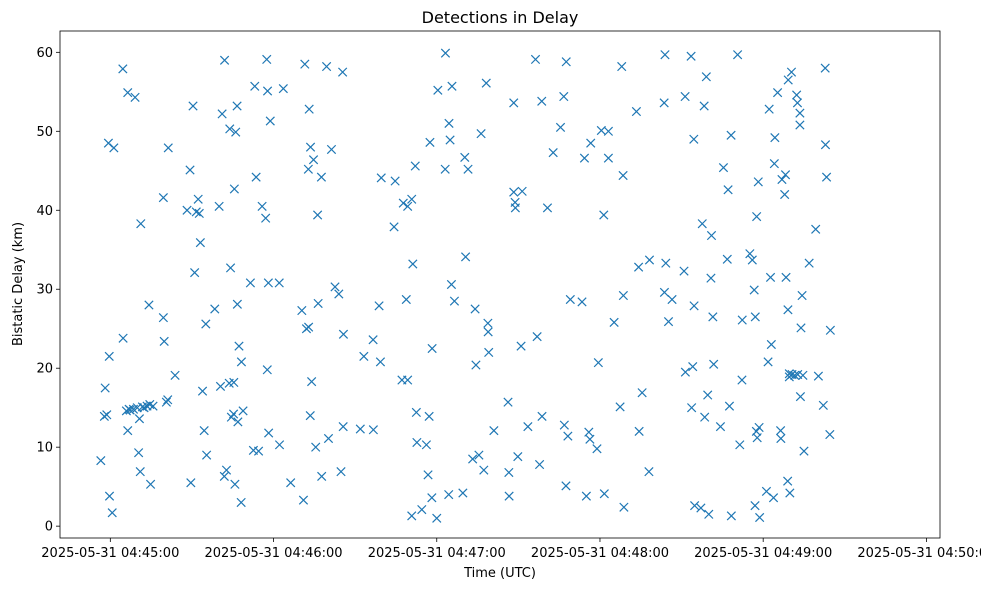 Image resolution: width=981 pixels, height=590 pixels. I want to click on y-axis-label: Bistatic Delay (km), so click(18, 284).